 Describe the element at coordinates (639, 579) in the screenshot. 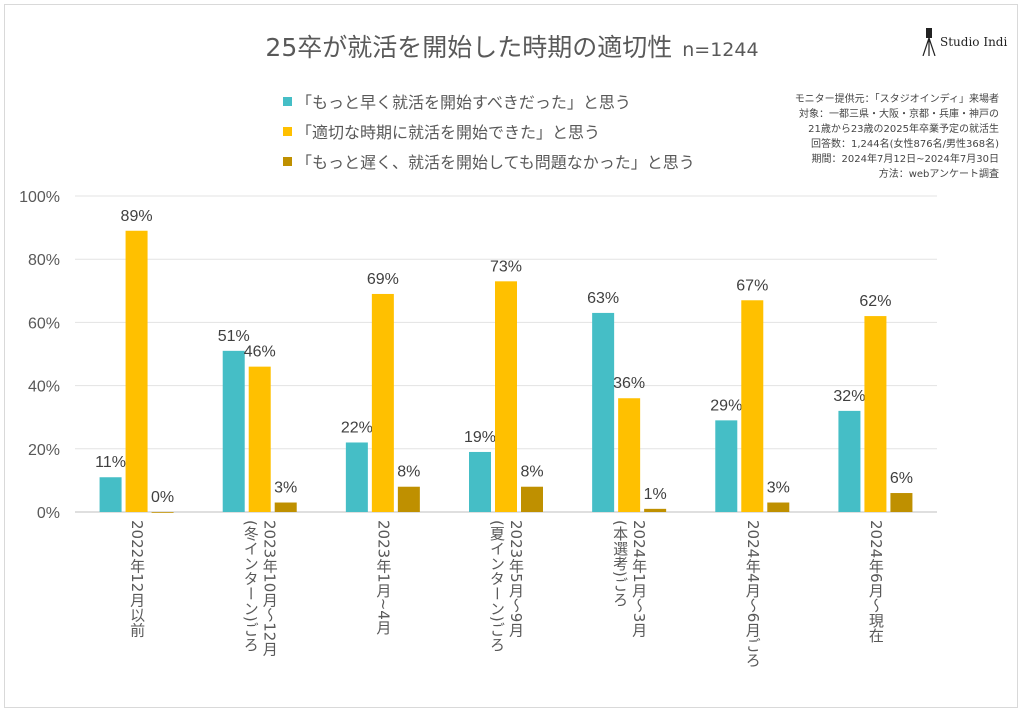

I see `x-tick-label-line: 2024年1月～3月` at that location.